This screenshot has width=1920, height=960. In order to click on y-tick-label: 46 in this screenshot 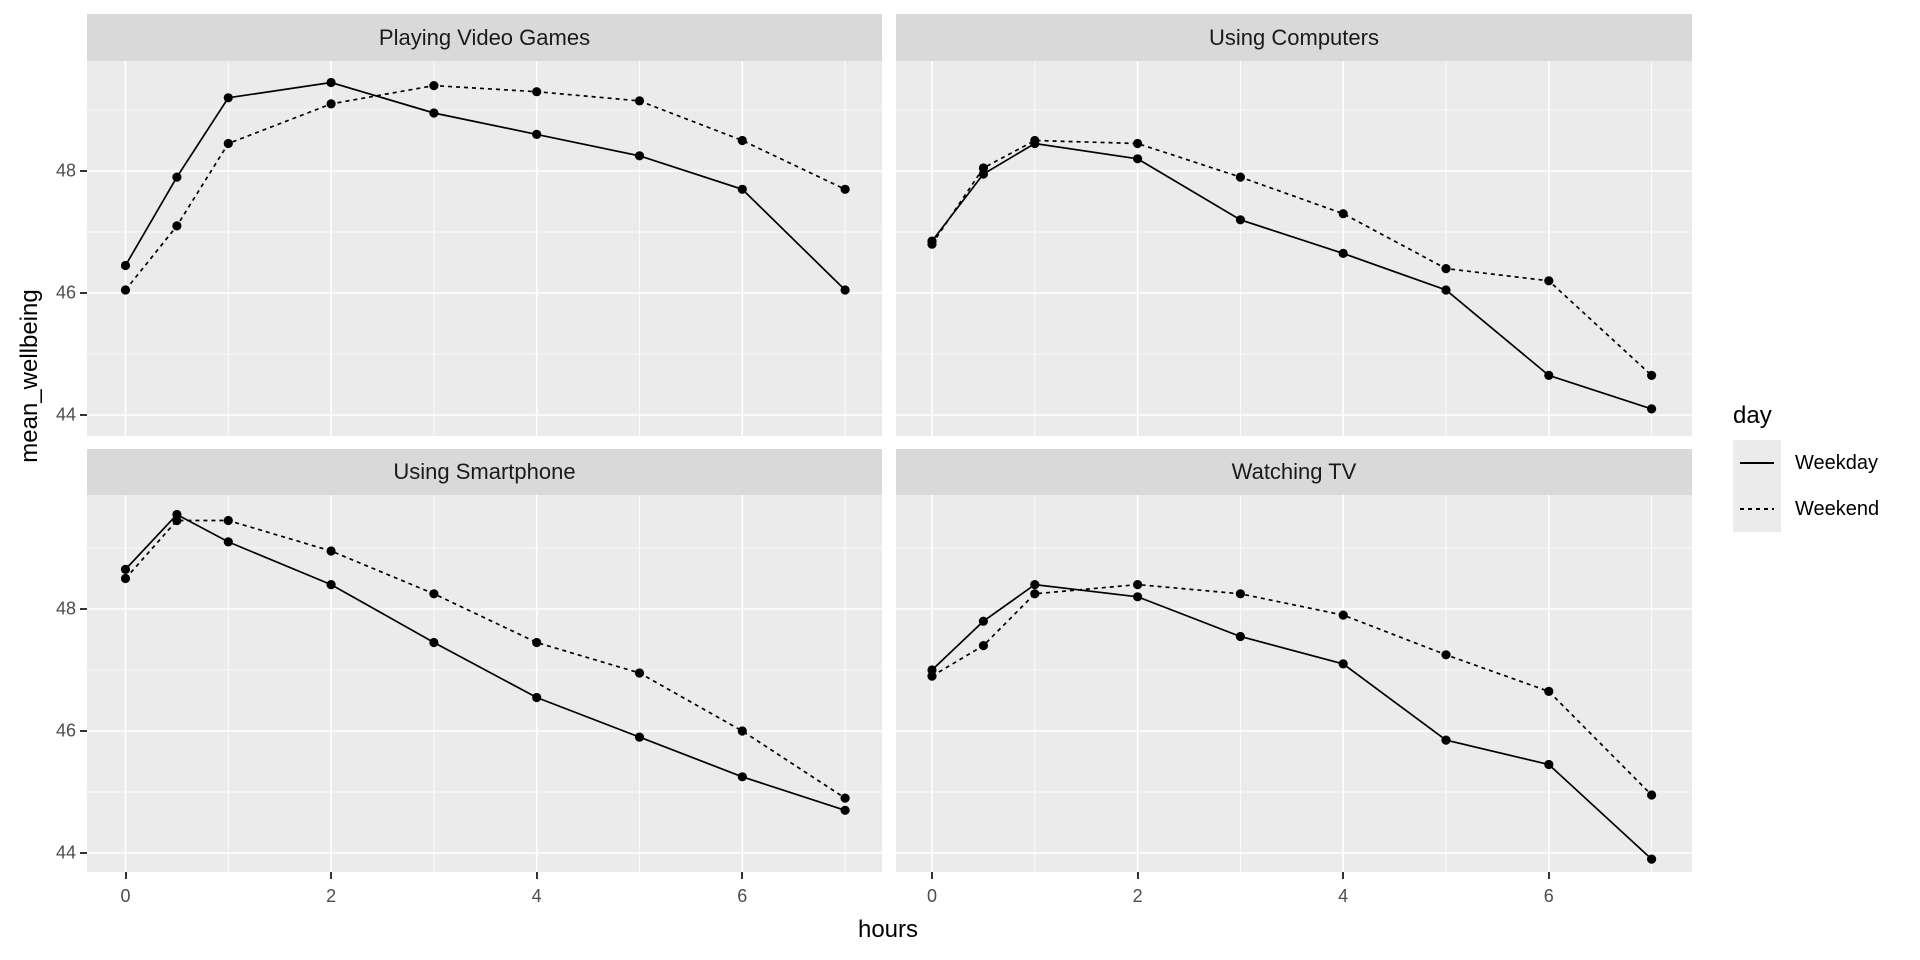, I will do `click(65, 292)`.